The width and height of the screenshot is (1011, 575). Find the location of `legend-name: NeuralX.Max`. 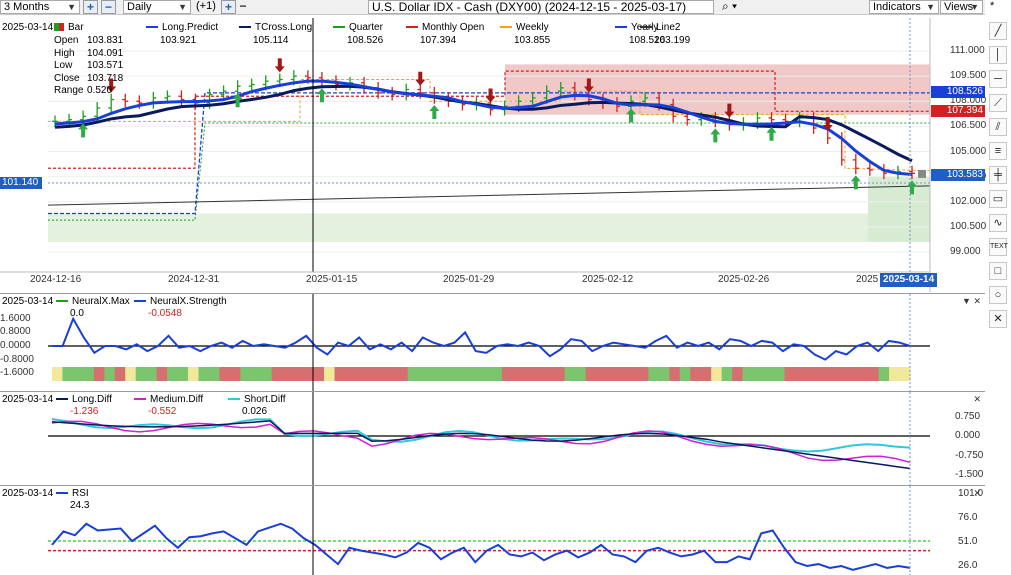

legend-name: NeuralX.Max is located at coordinates (101, 301).